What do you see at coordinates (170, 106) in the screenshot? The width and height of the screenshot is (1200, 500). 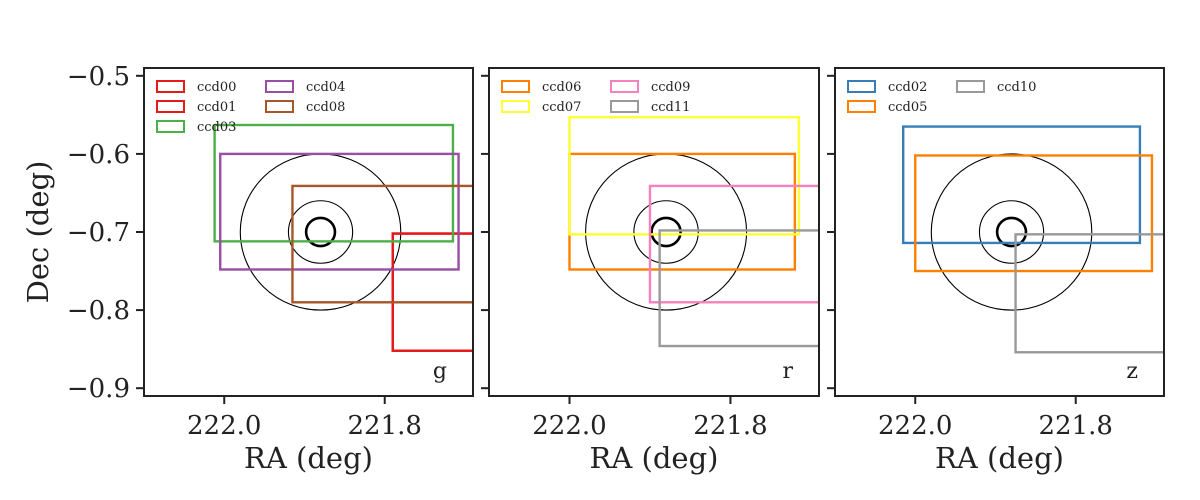 I see `legend-swatch-ccd01` at bounding box center [170, 106].